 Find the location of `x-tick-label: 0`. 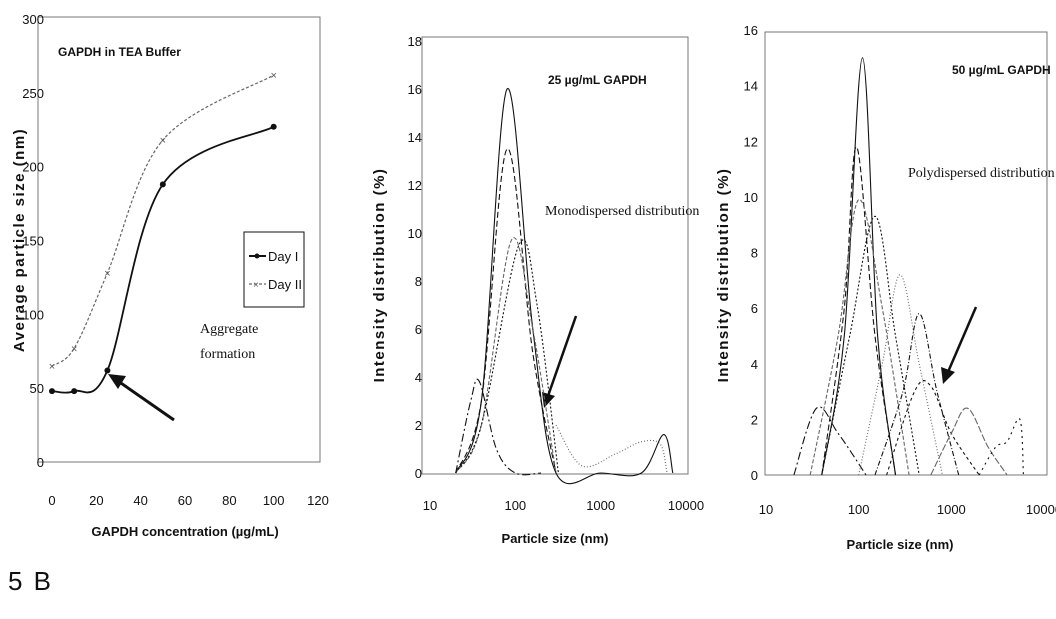

x-tick-label: 0 is located at coordinates (51, 500).